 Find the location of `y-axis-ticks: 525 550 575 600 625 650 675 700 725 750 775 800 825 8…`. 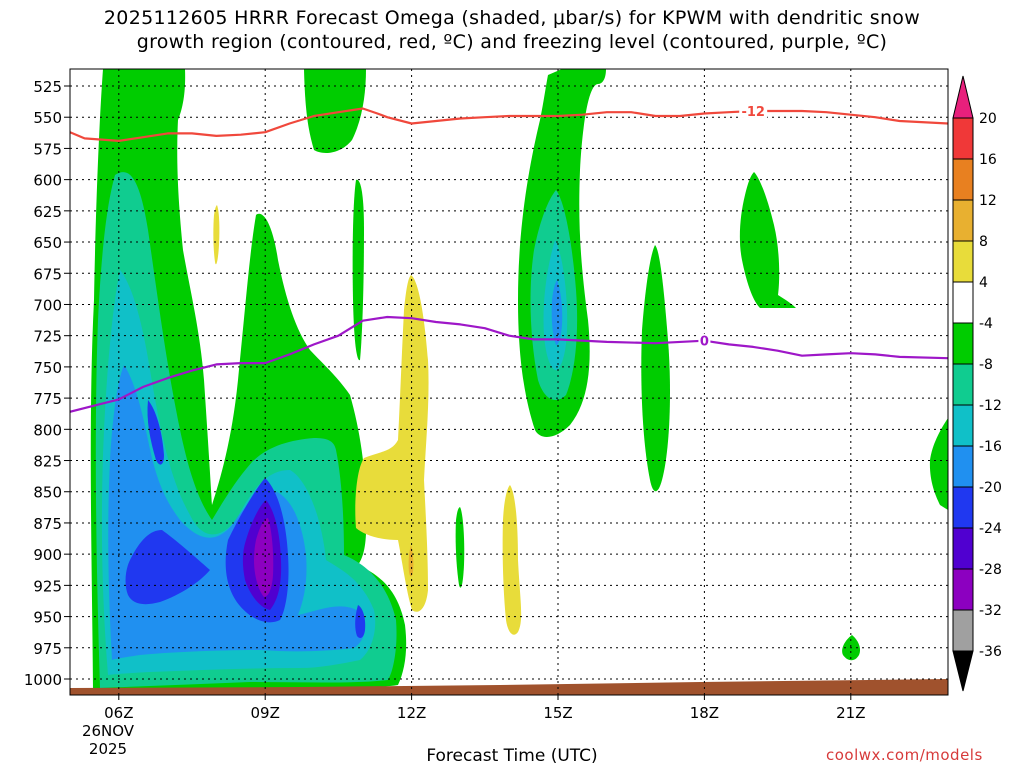

y-axis-ticks: 525 550 575 600 625 650 675 700 725 750 775 800 825 8… is located at coordinates (47, 383).